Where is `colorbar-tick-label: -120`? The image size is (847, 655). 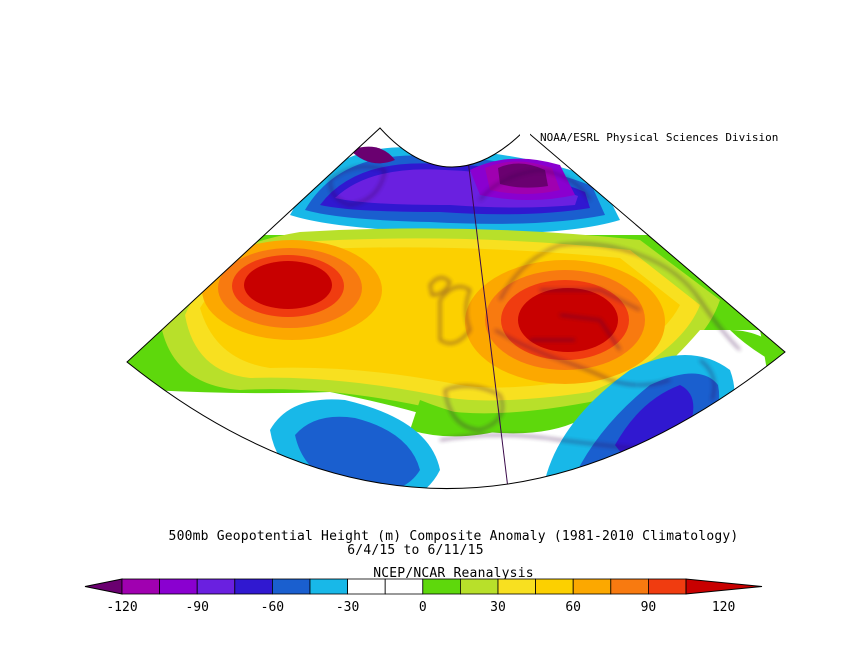
colorbar-tick-label: -120 is located at coordinates (121, 607).